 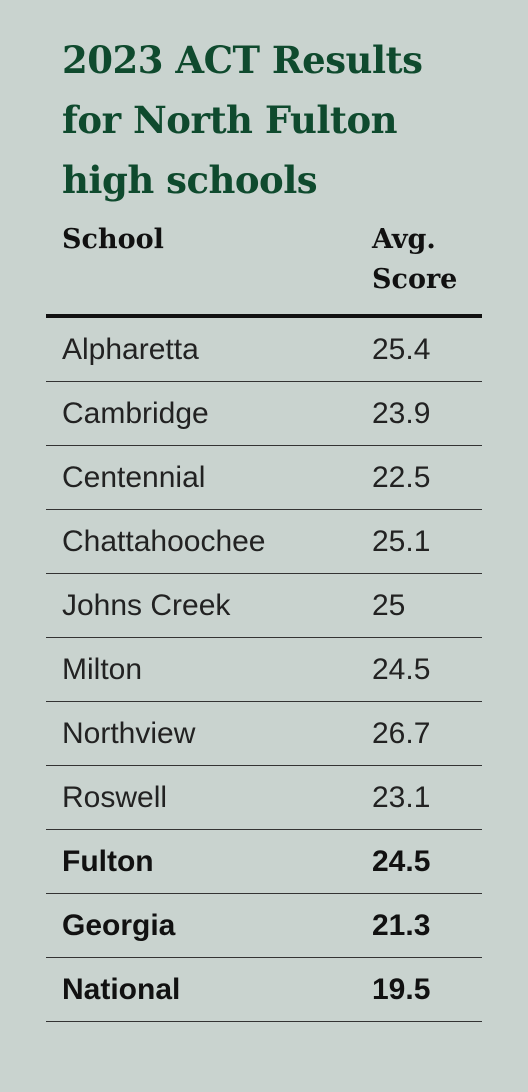 I want to click on school-cell: Northview, so click(x=204, y=733).